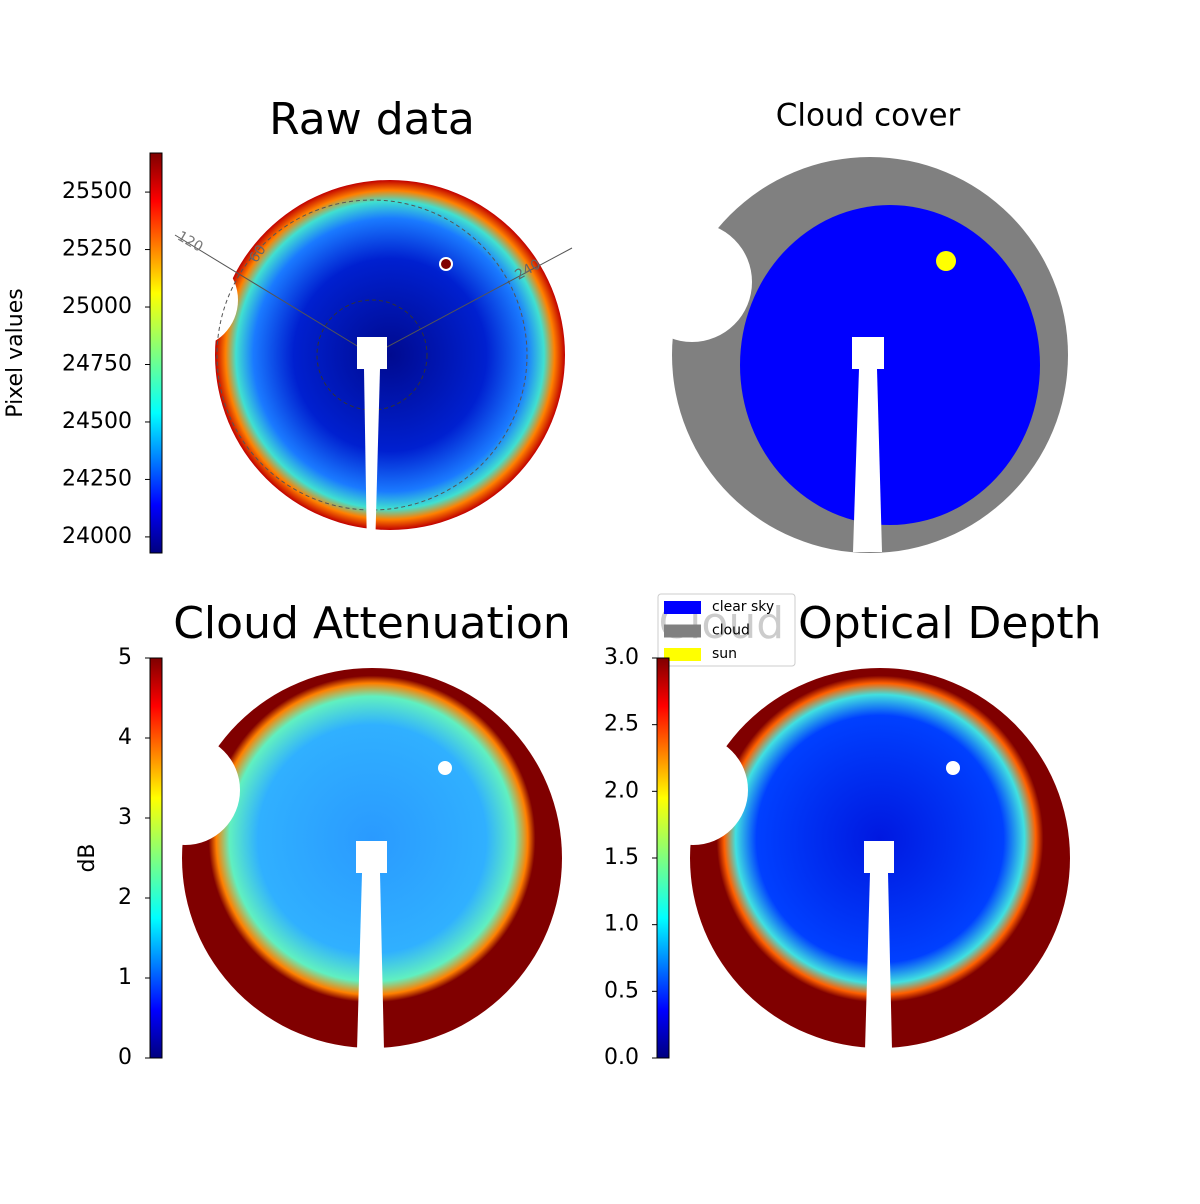 This screenshot has height=1204, width=1200. Describe the element at coordinates (731, 631) in the screenshot. I see `legend-label: cloud` at that location.